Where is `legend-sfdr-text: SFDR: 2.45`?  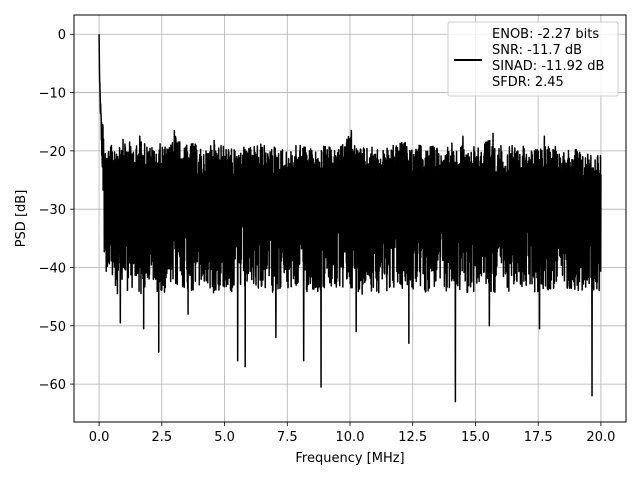 legend-sfdr-text: SFDR: 2.45 is located at coordinates (528, 82).